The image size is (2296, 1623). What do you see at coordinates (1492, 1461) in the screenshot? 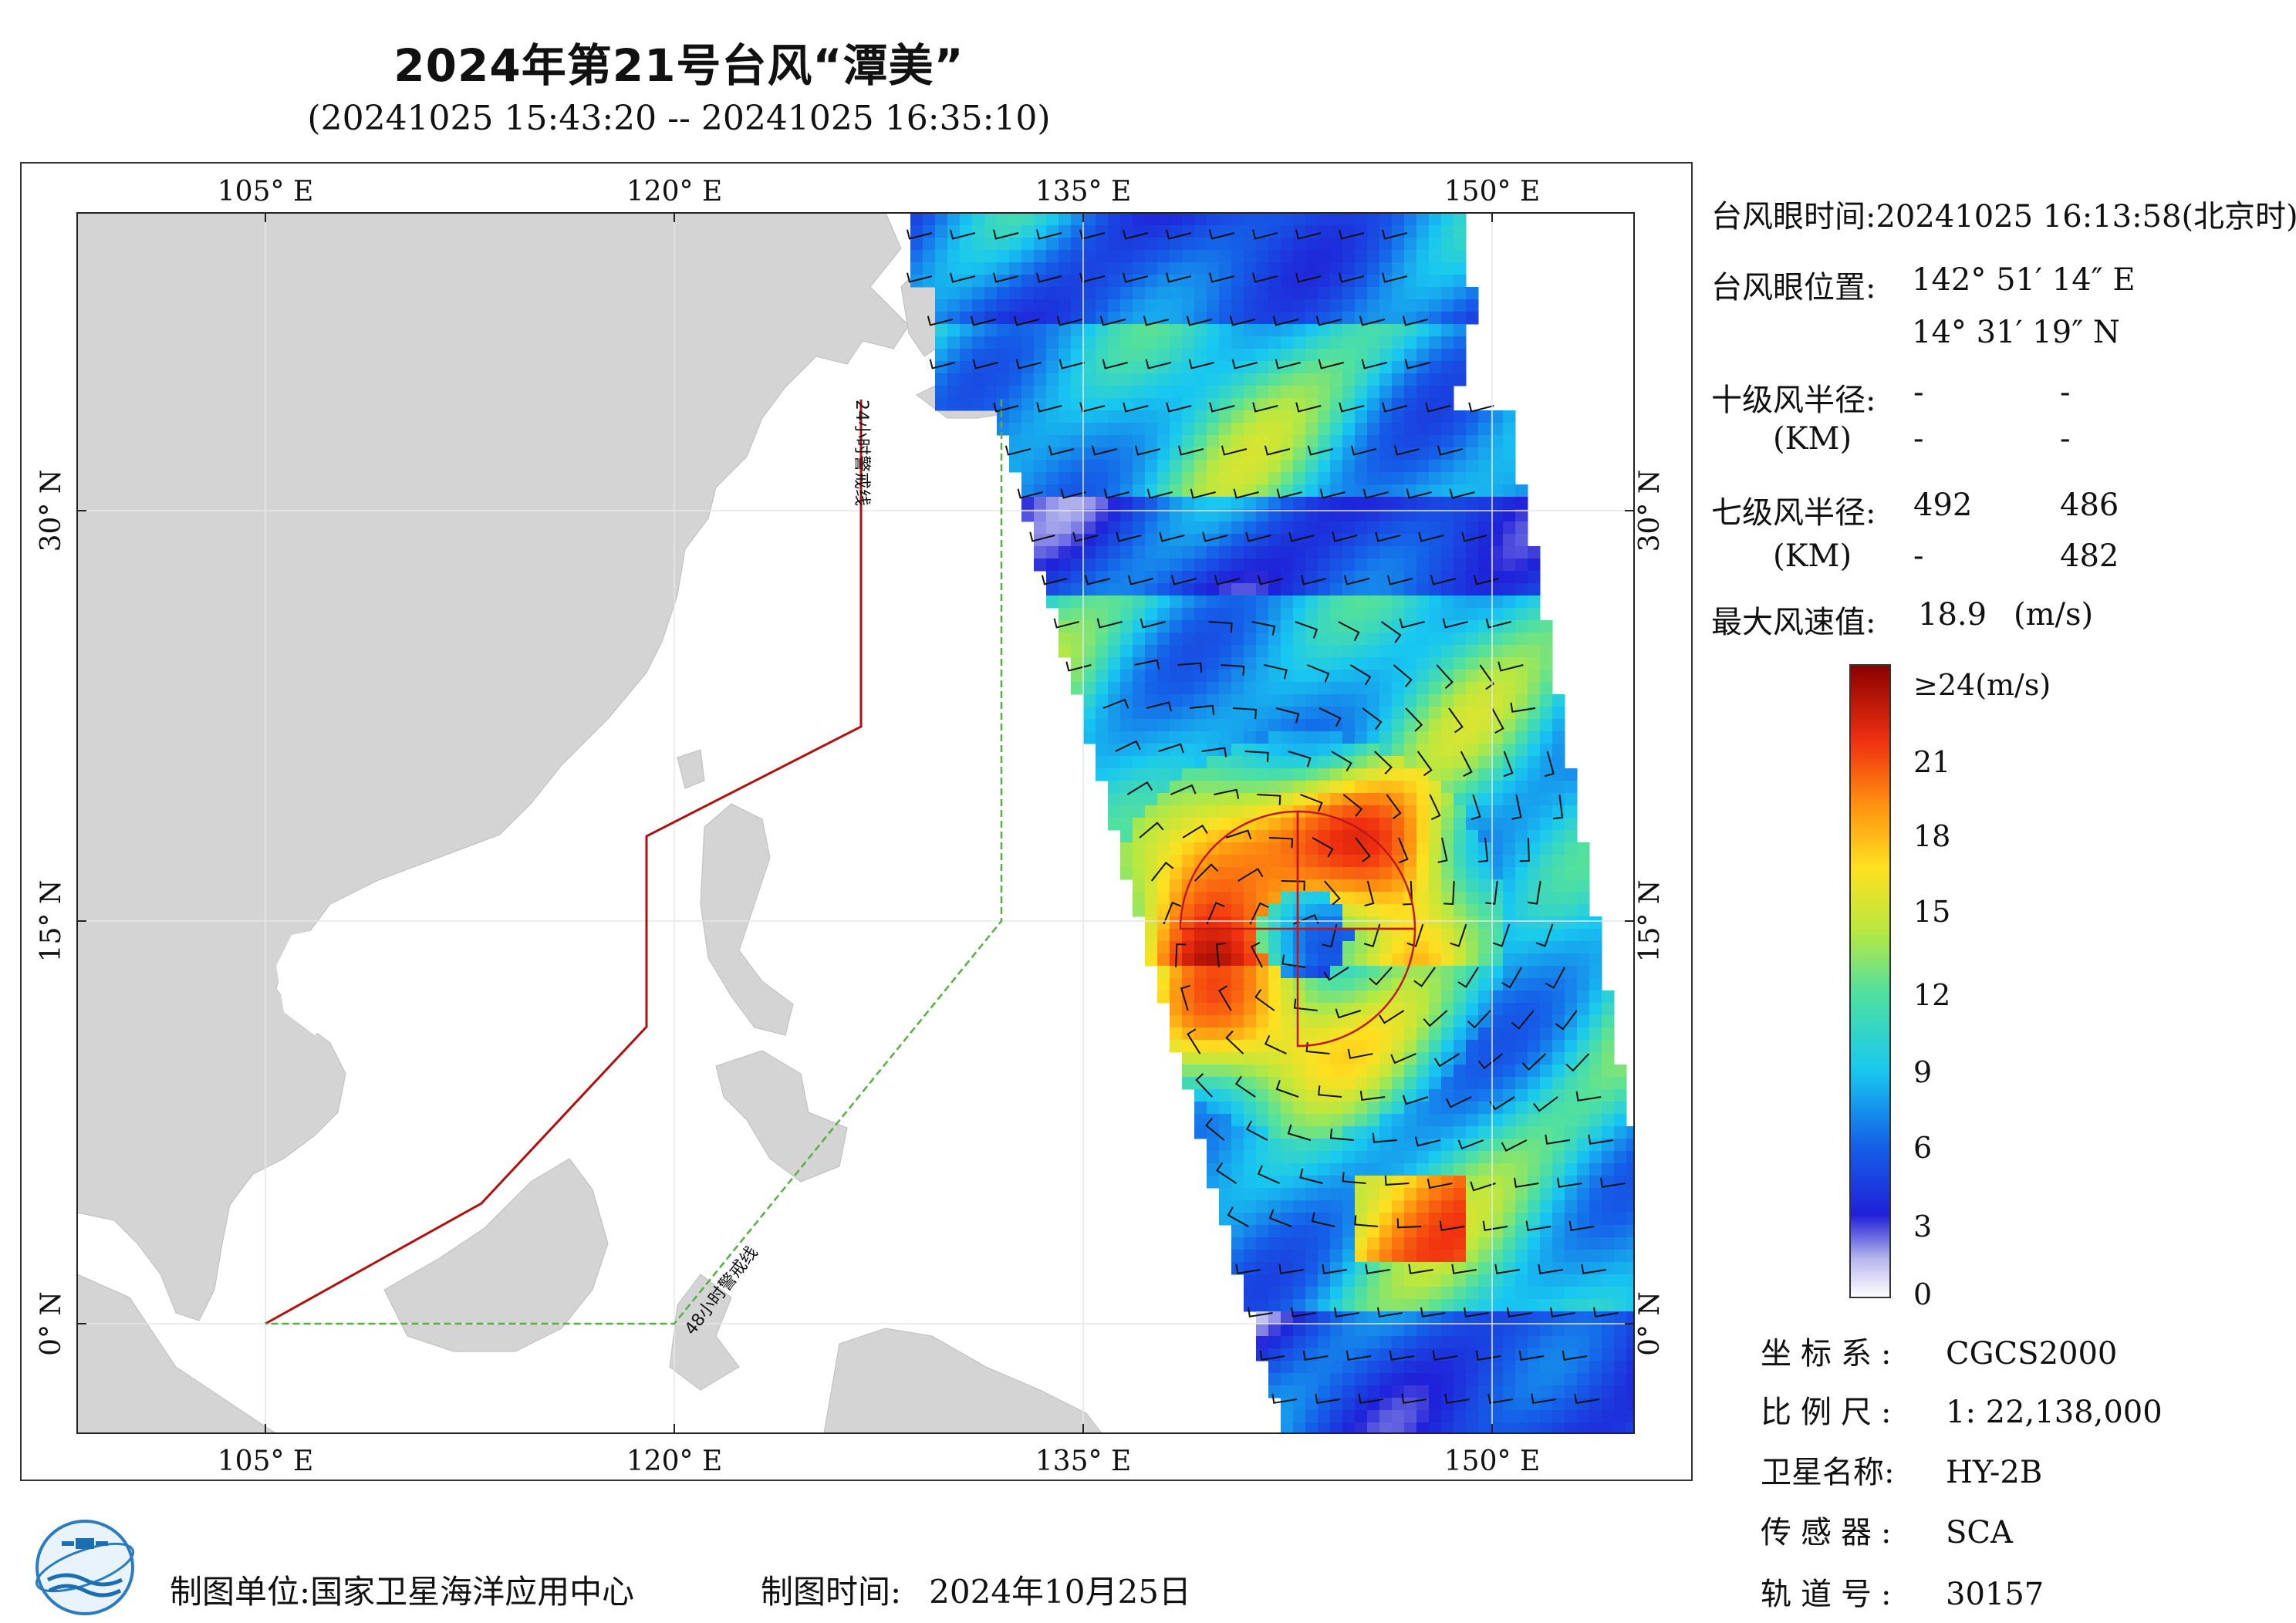
I see `lon-label-bottom-150: 150° E` at bounding box center [1492, 1461].